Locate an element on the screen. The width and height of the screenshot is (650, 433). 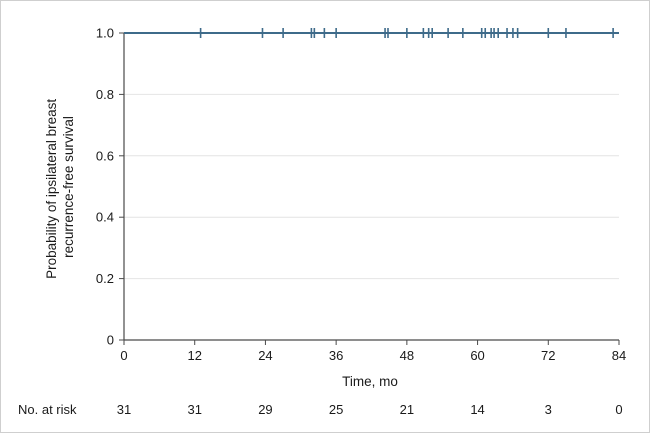
risk-table-label: No. at risk is located at coordinates (47, 409).